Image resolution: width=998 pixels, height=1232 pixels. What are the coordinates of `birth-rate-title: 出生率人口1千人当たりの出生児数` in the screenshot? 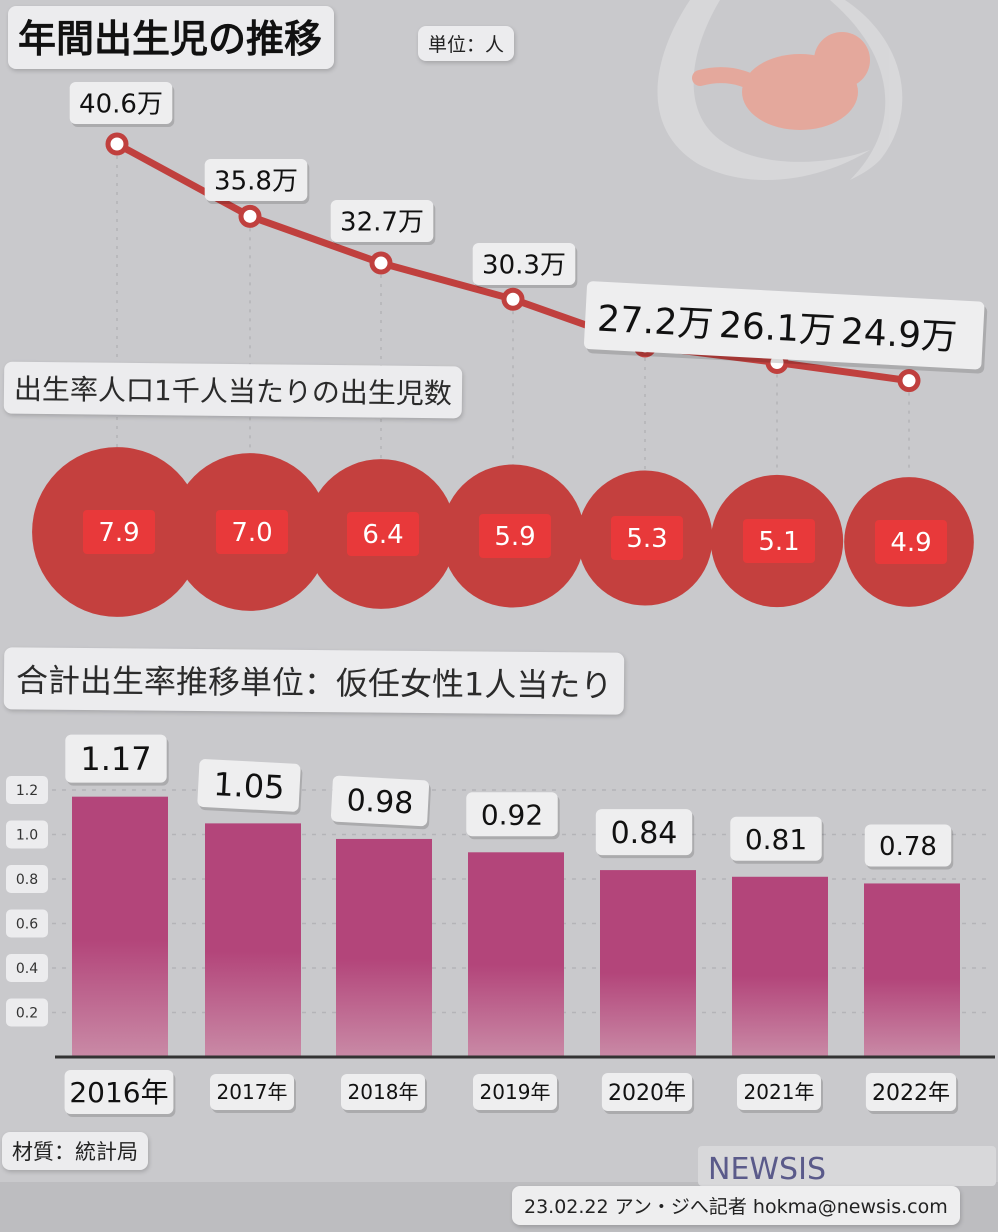 It's located at (233, 390).